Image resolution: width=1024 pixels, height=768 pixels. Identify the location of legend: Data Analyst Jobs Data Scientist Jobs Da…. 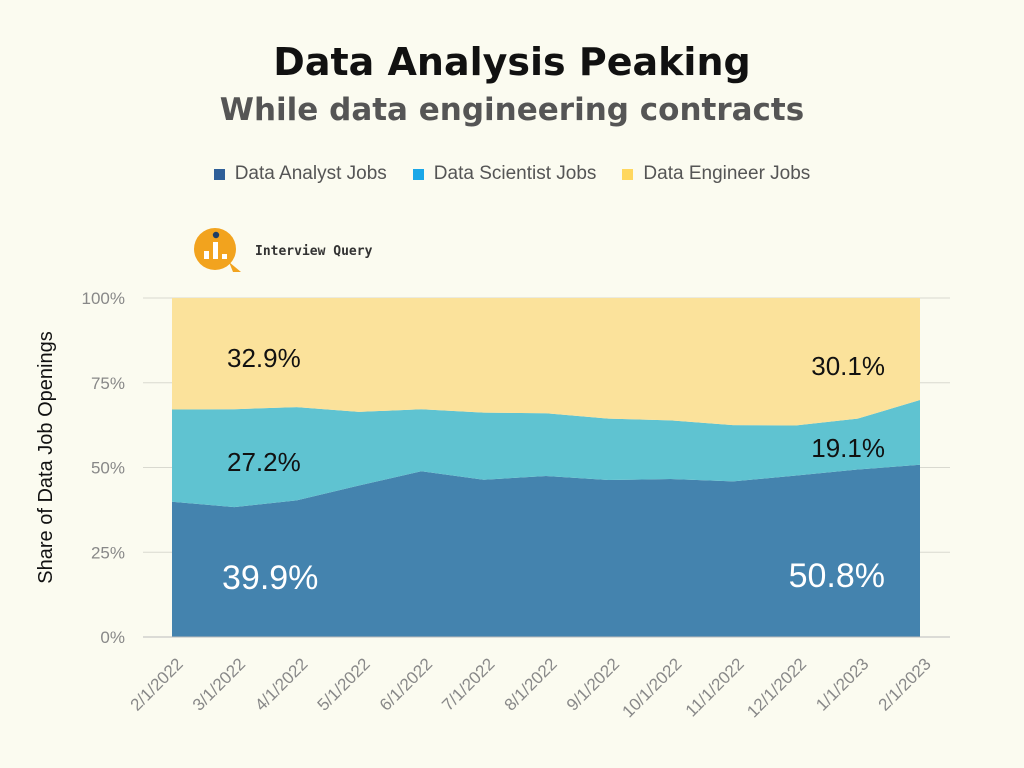
(512, 174).